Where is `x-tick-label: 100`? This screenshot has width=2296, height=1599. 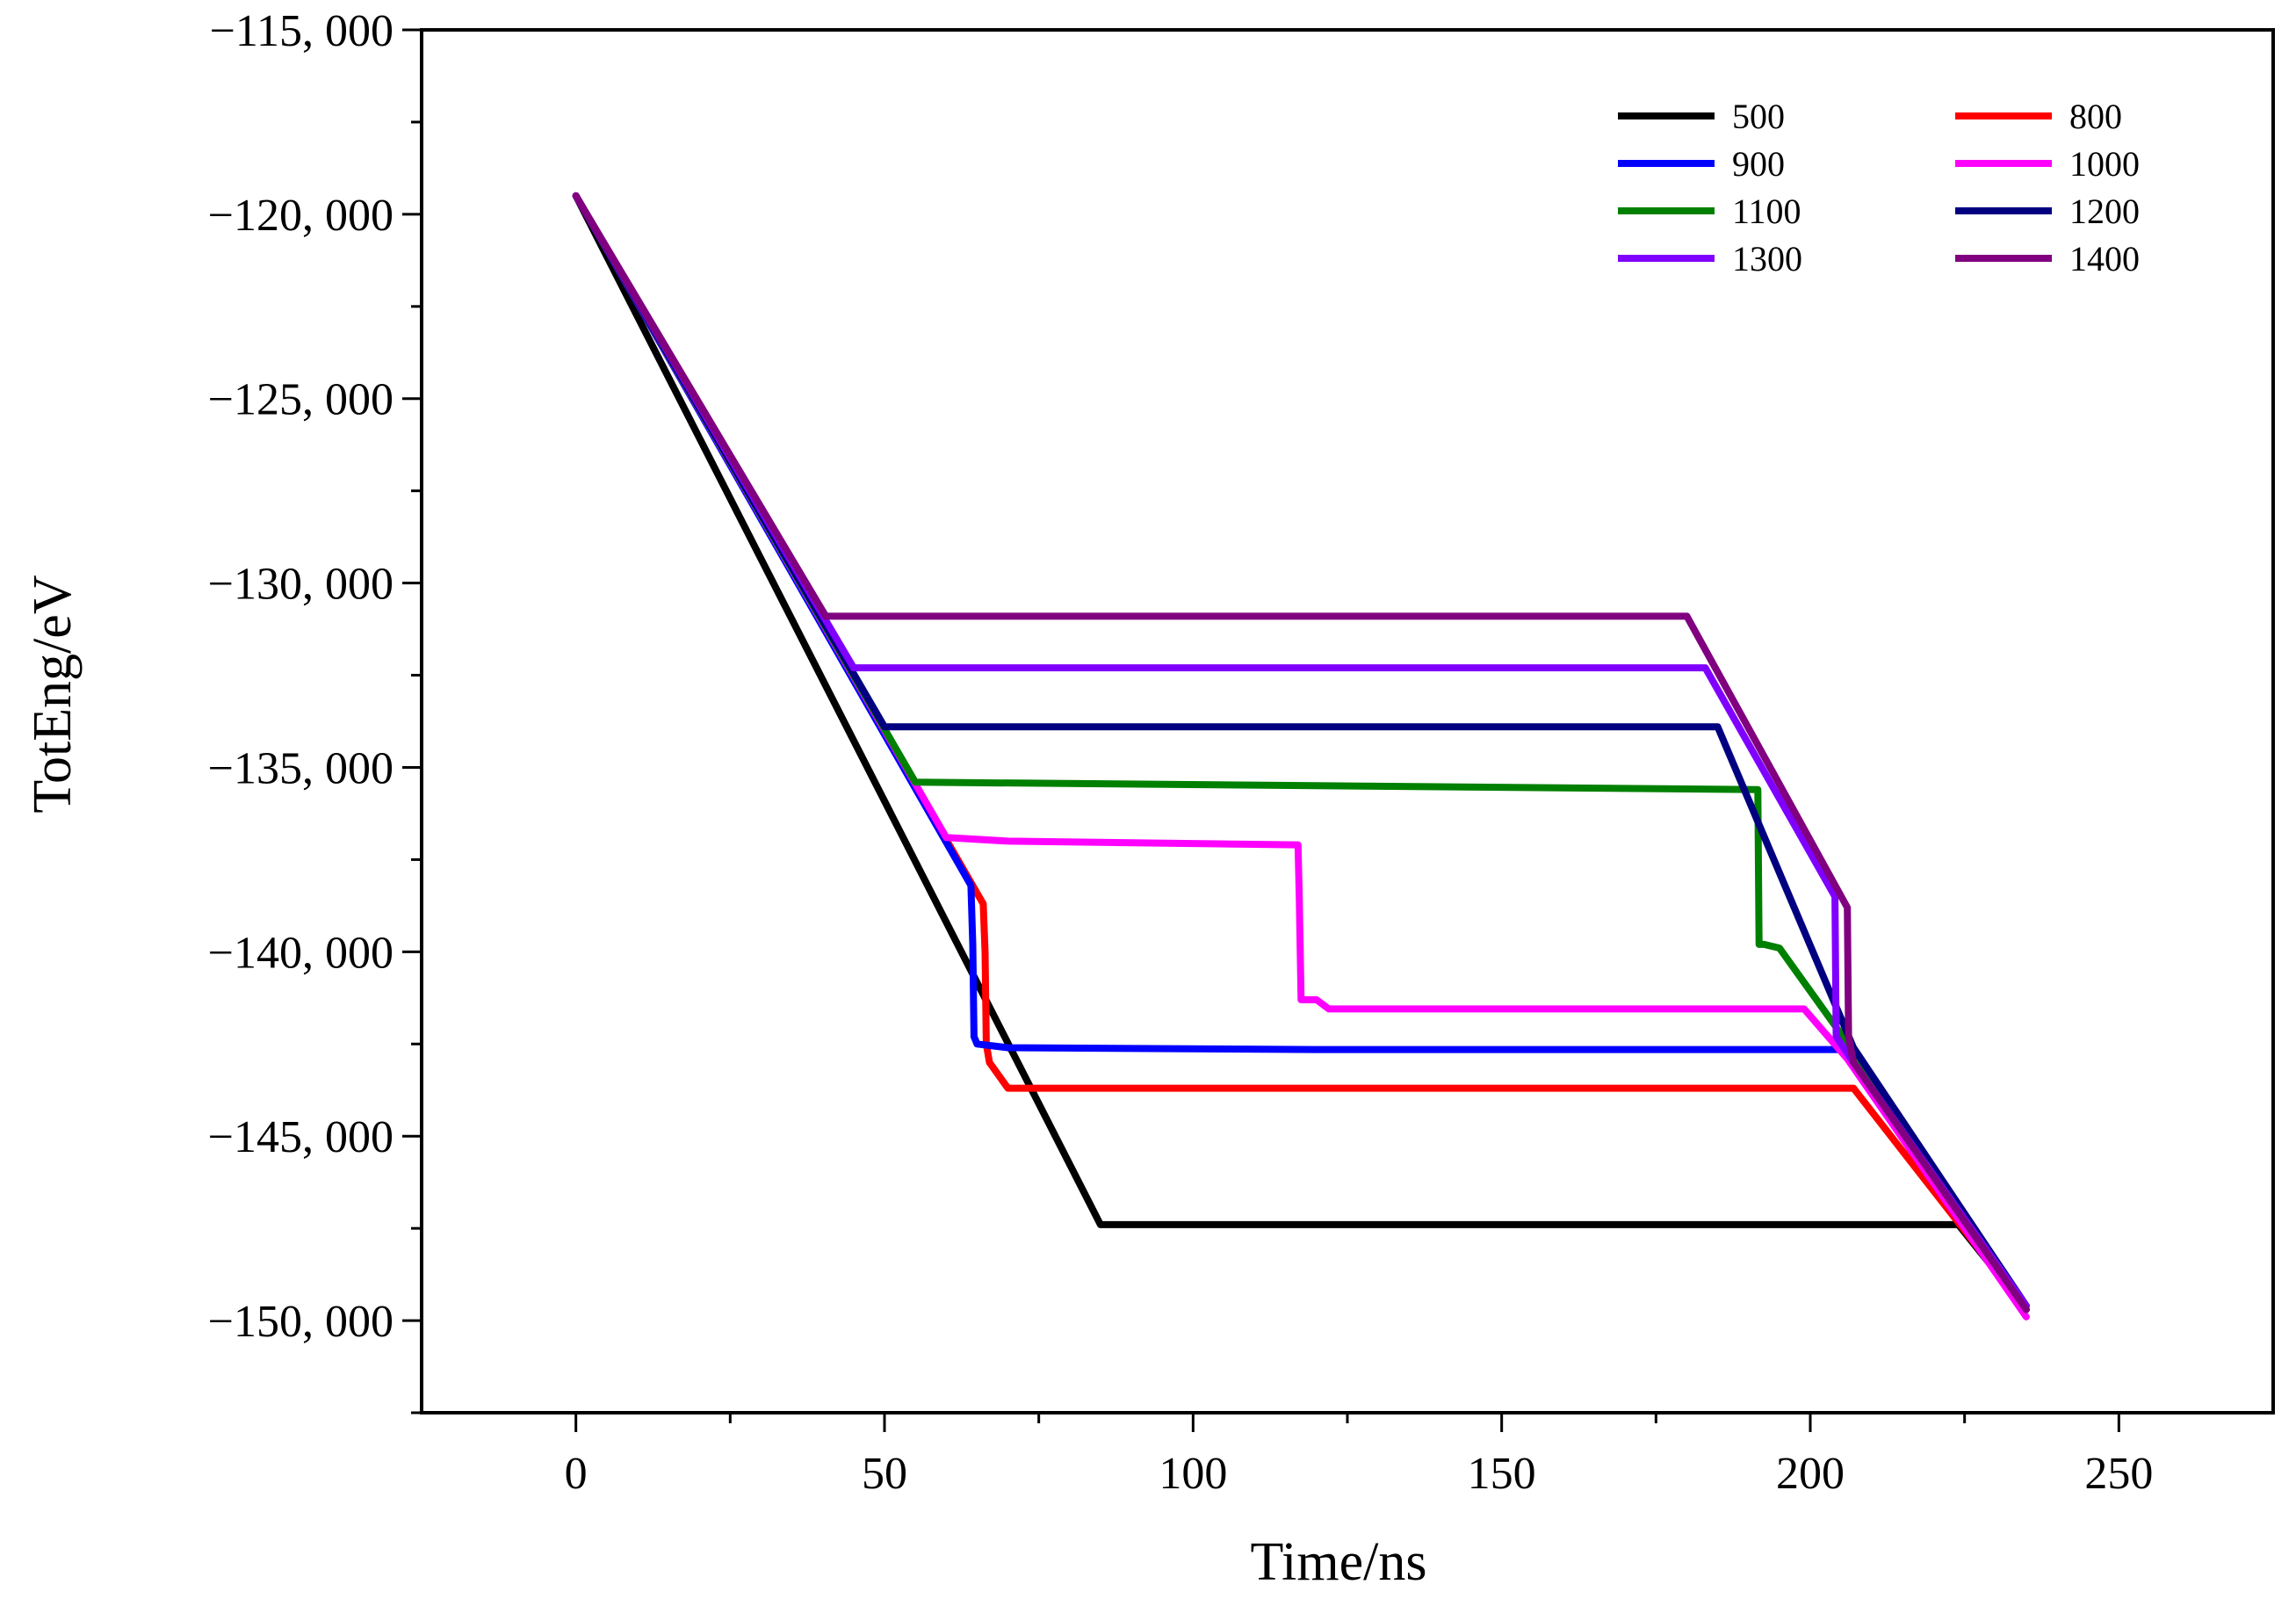
x-tick-label: 100 is located at coordinates (1193, 1474).